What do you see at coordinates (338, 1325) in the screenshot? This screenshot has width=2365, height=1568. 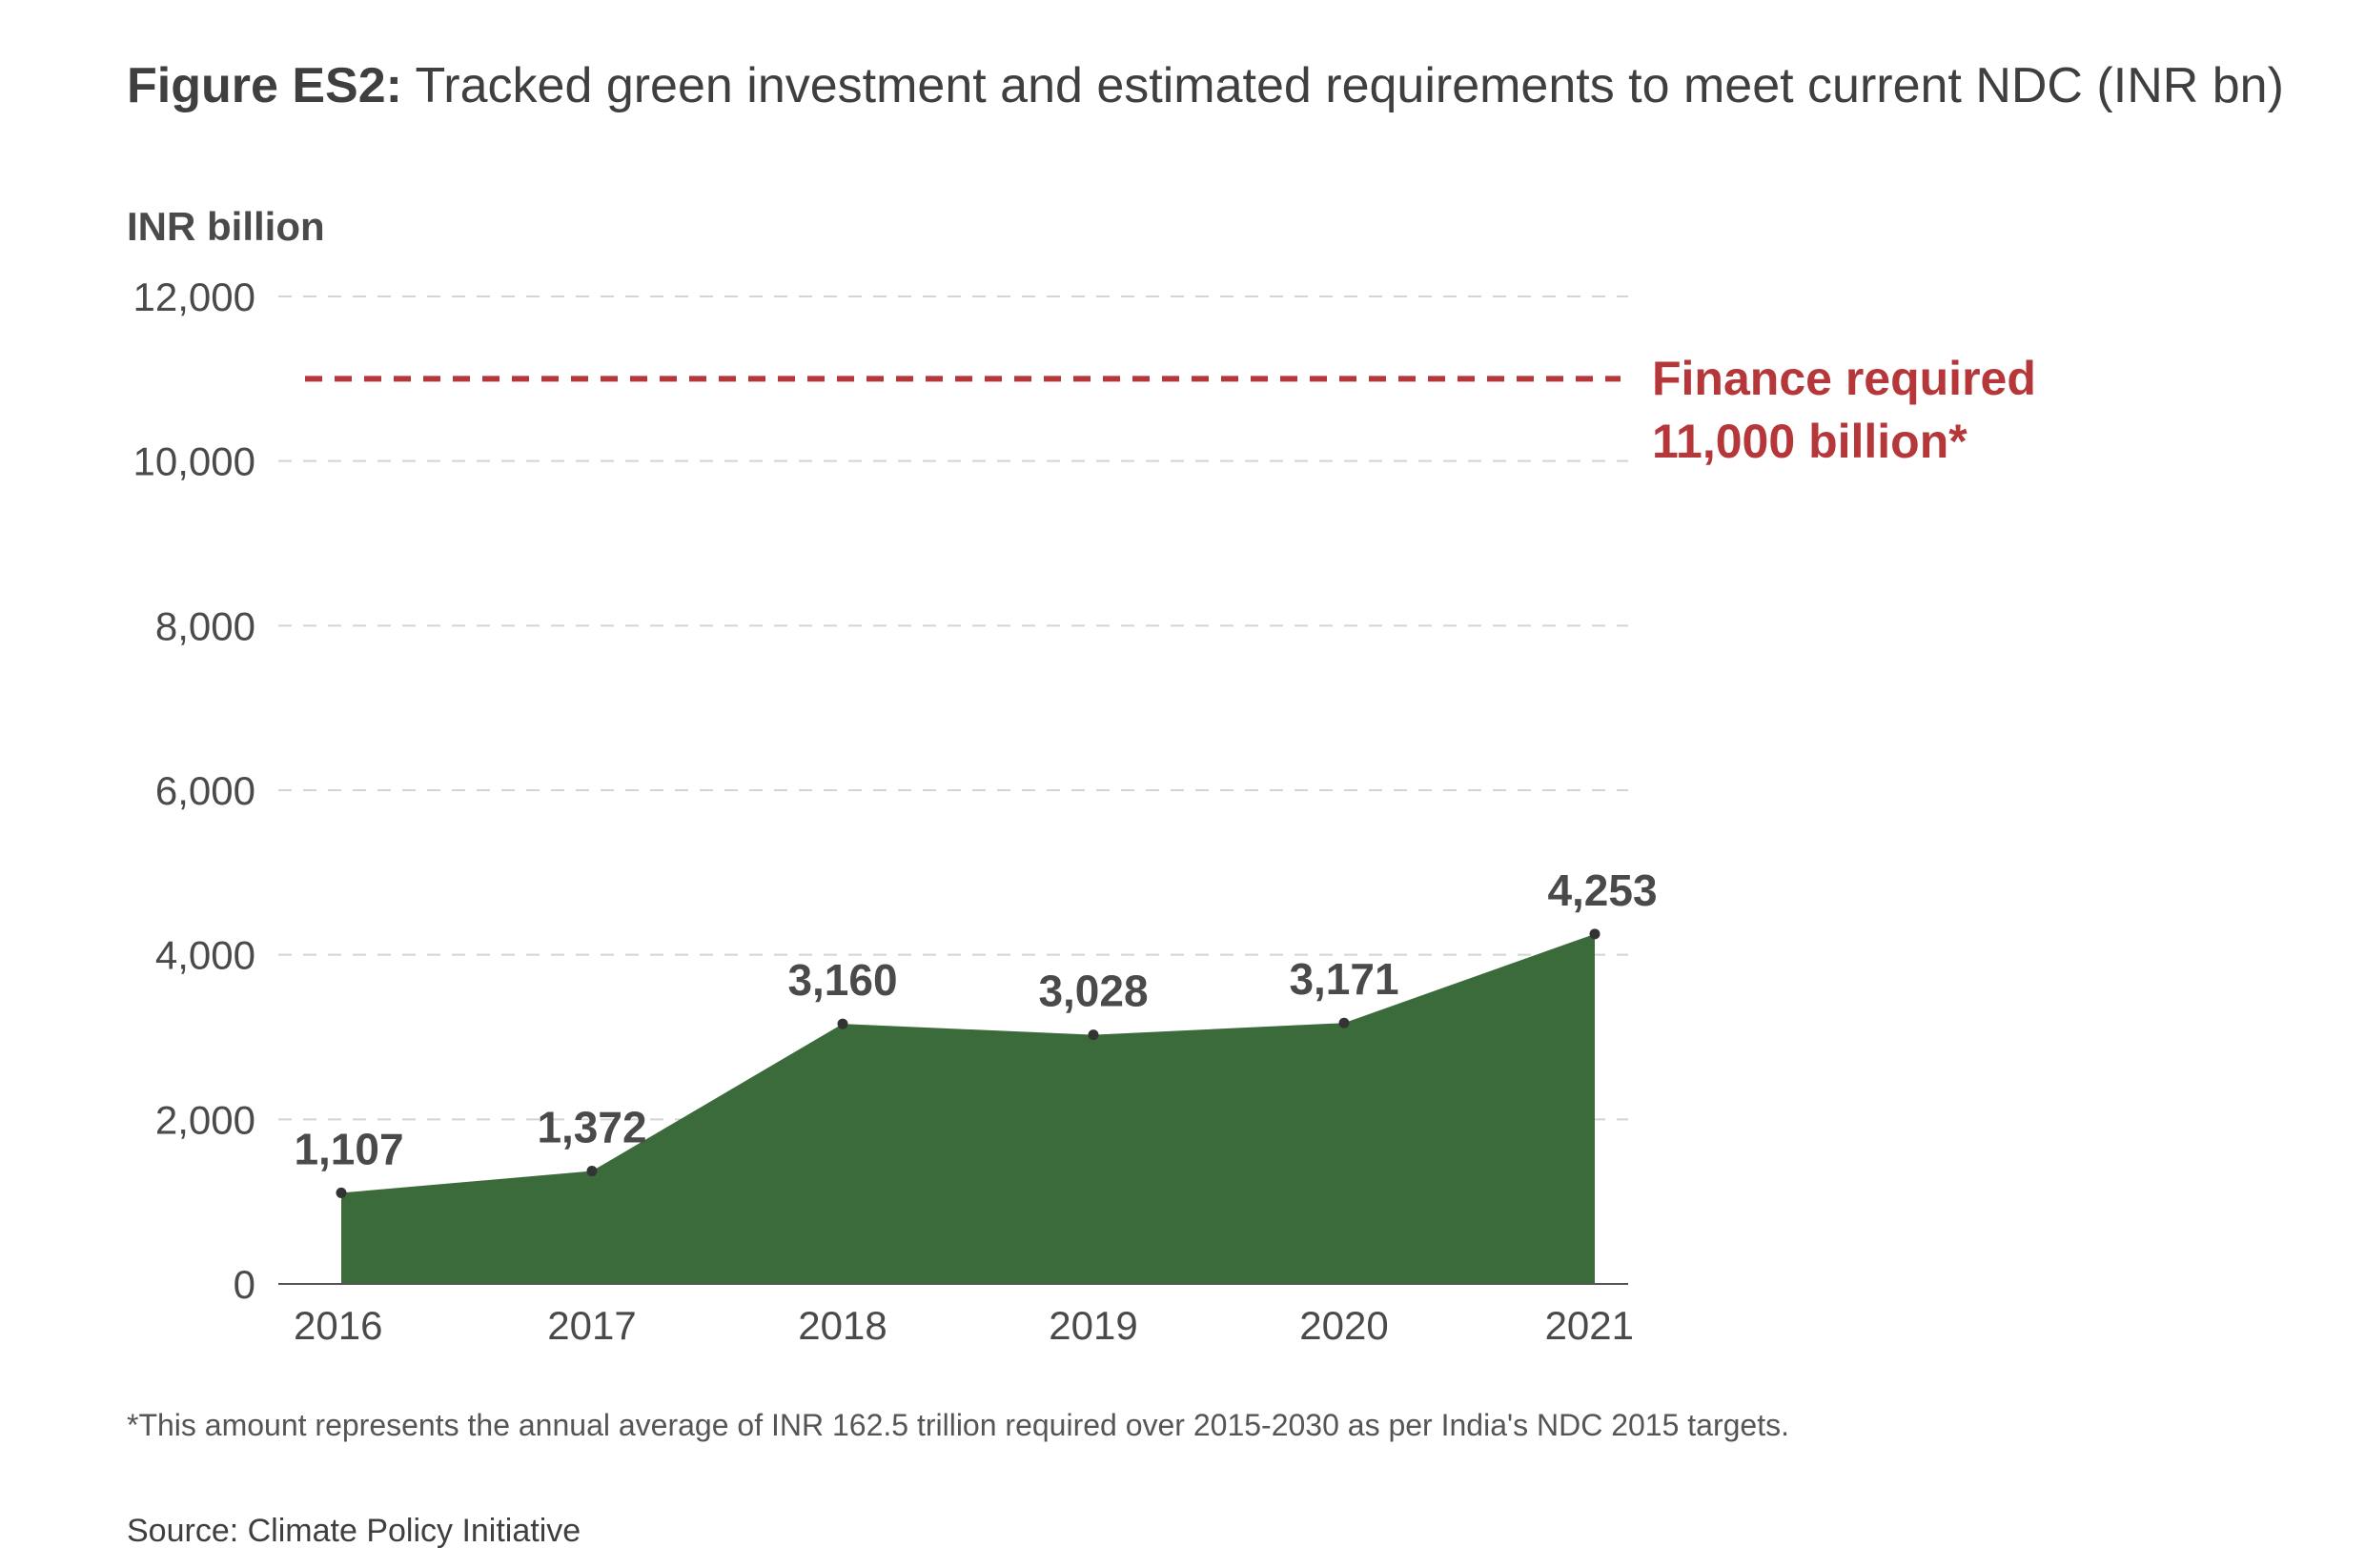 I see `x-tick-label: 2016` at bounding box center [338, 1325].